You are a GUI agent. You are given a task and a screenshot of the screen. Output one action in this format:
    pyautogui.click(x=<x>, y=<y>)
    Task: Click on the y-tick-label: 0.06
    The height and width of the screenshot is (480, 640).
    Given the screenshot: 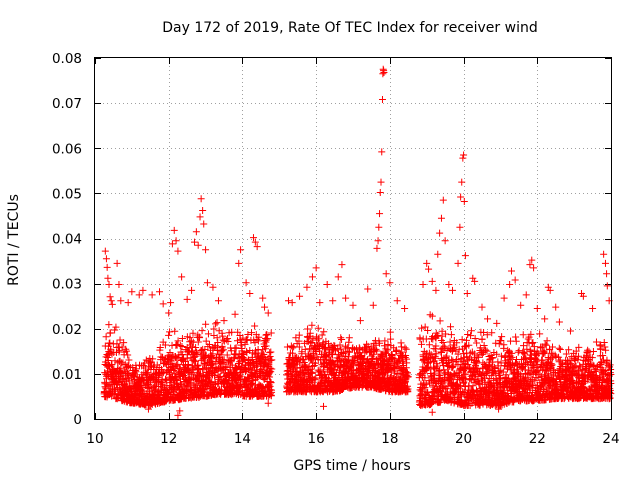 What is the action you would take?
    pyautogui.click(x=67, y=149)
    